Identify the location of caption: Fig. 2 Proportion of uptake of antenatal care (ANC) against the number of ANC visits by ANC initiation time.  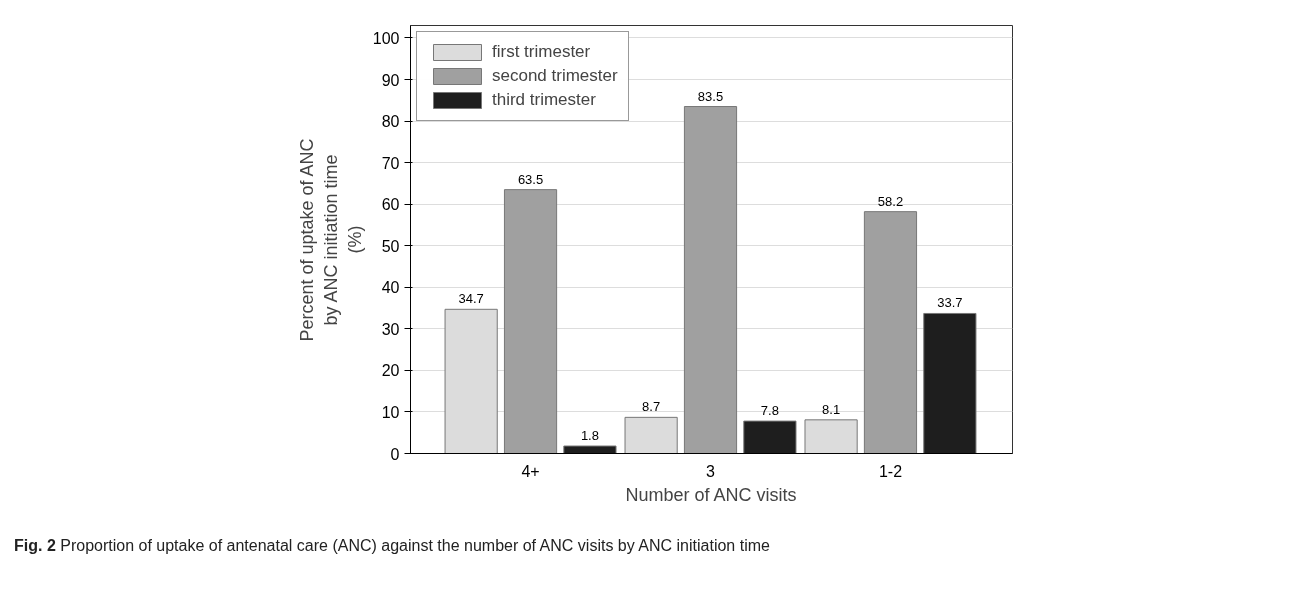
(392, 546).